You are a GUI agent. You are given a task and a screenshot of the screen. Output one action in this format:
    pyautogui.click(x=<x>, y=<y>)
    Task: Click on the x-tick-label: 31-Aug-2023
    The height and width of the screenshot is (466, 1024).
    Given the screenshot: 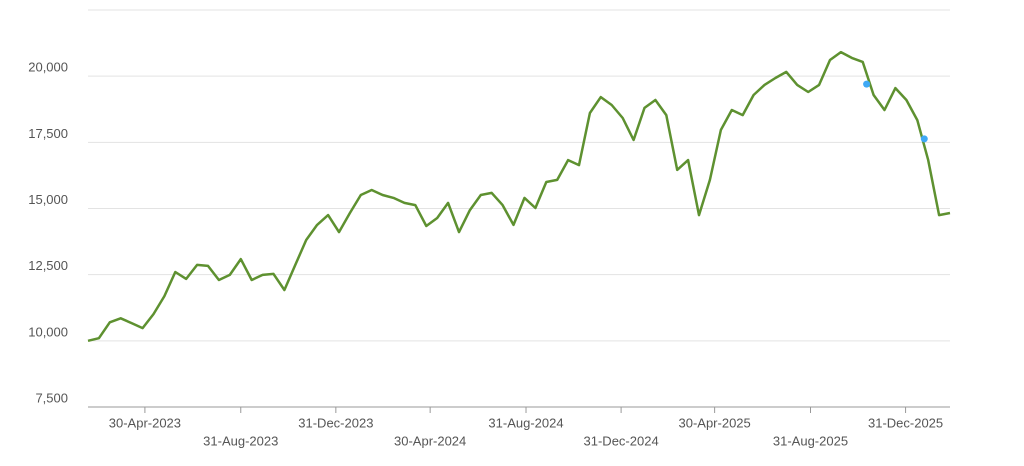 What is the action you would take?
    pyautogui.click(x=240, y=440)
    